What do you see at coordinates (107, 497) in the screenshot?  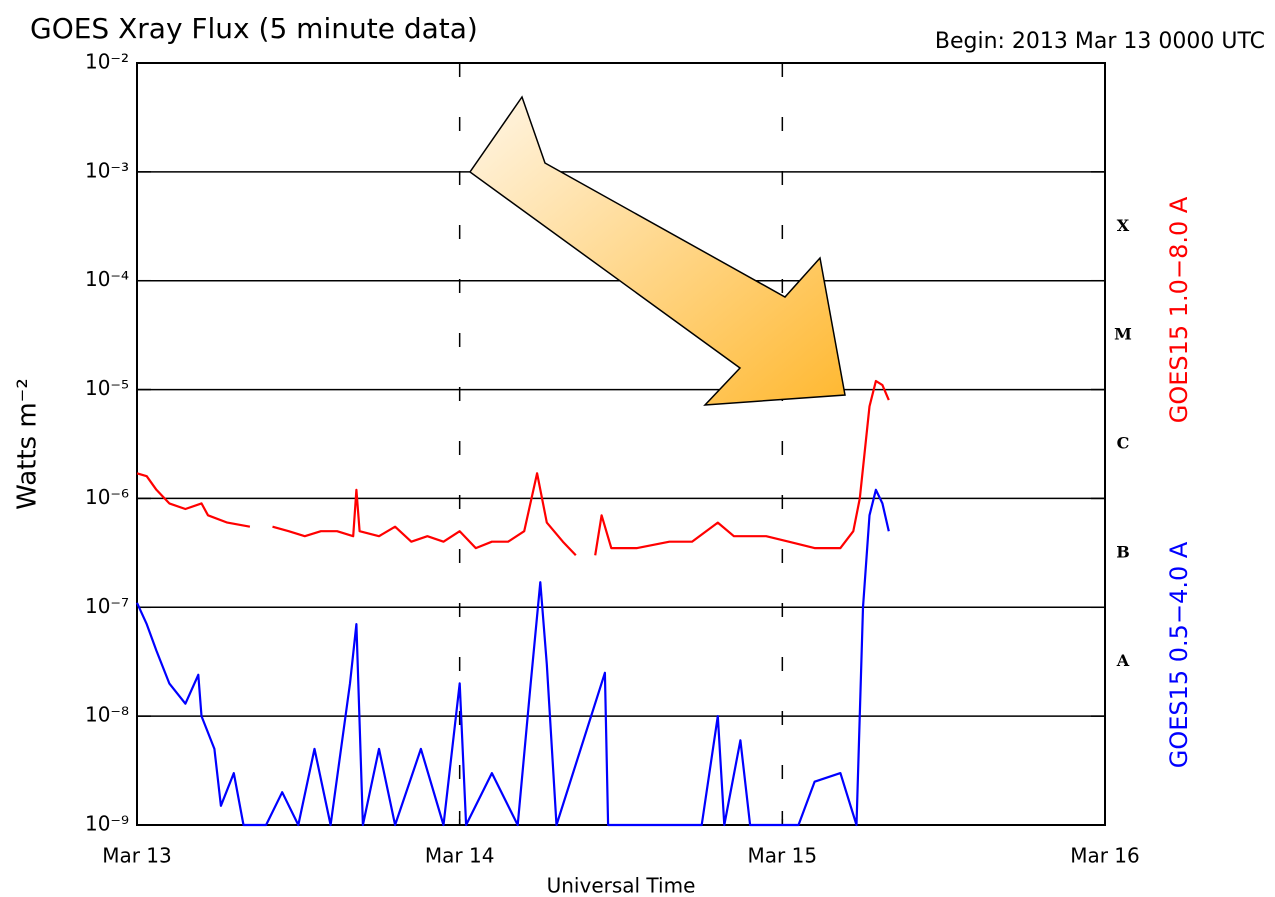 I see `y-tick-label: 10⁻⁶` at bounding box center [107, 497].